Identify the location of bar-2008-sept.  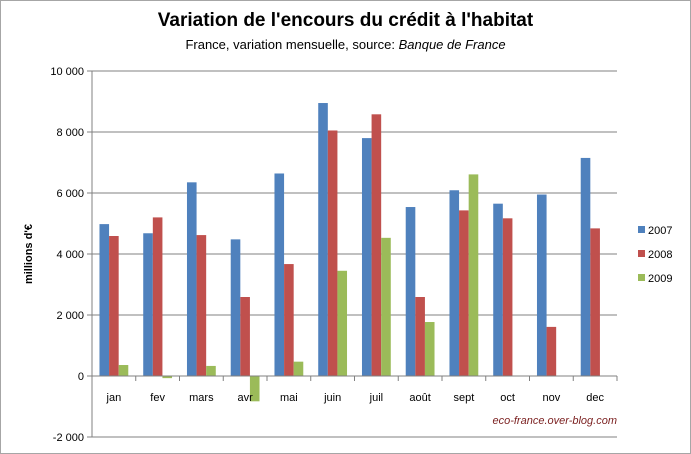
(464, 293).